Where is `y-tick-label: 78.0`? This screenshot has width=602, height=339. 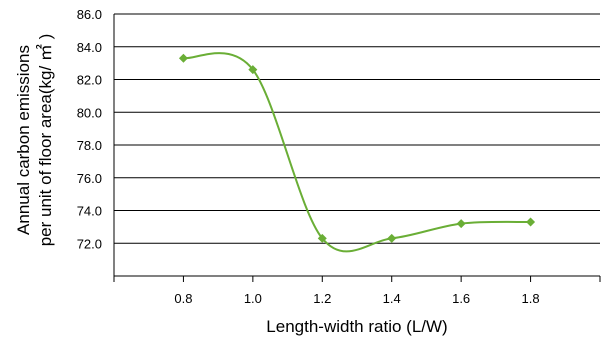 y-tick-label: 78.0 is located at coordinates (89, 145).